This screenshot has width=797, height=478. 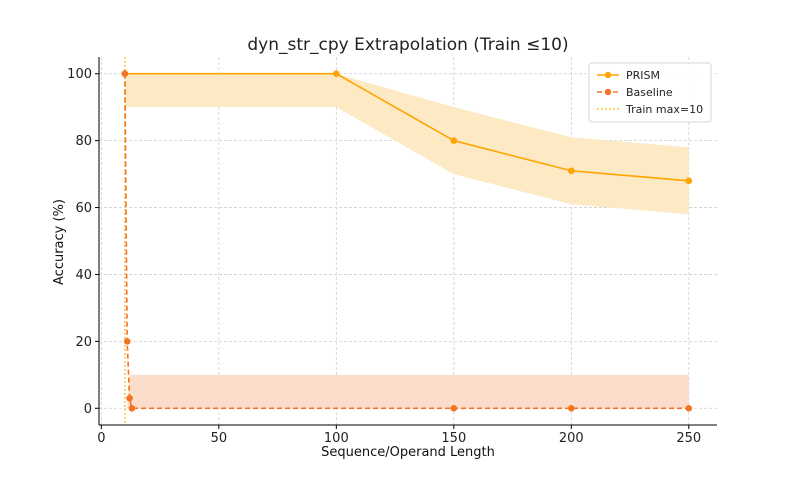 I want to click on legend-box, so click(x=650, y=92).